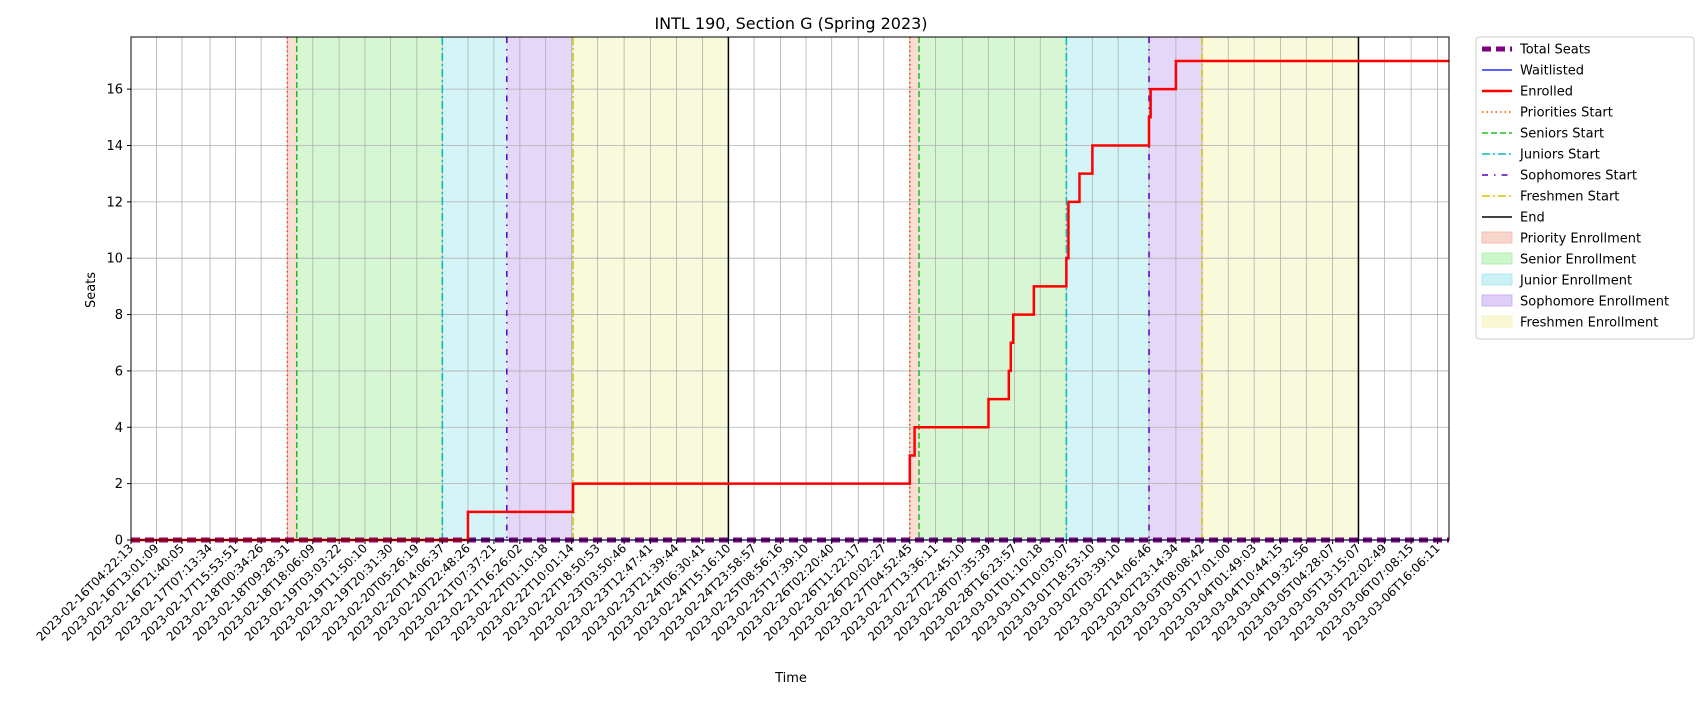 This screenshot has width=1700, height=704. I want to click on y-tick-label: 14, so click(114, 146).